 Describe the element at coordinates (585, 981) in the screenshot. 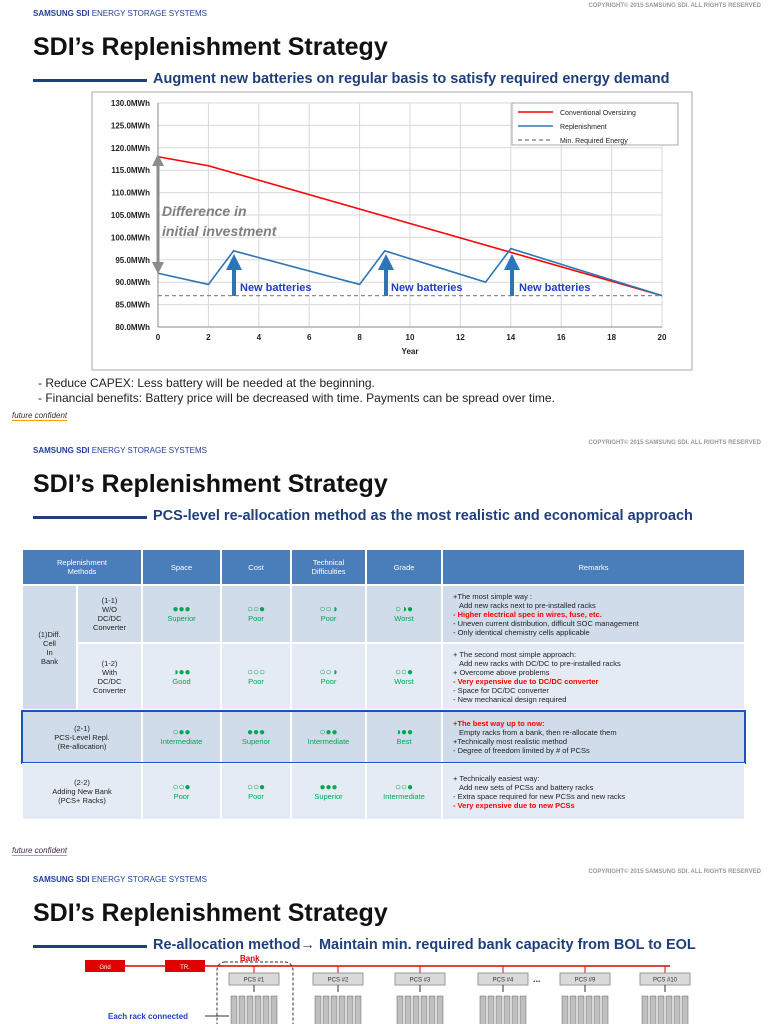

I see `pcs-label: PCS #9` at that location.